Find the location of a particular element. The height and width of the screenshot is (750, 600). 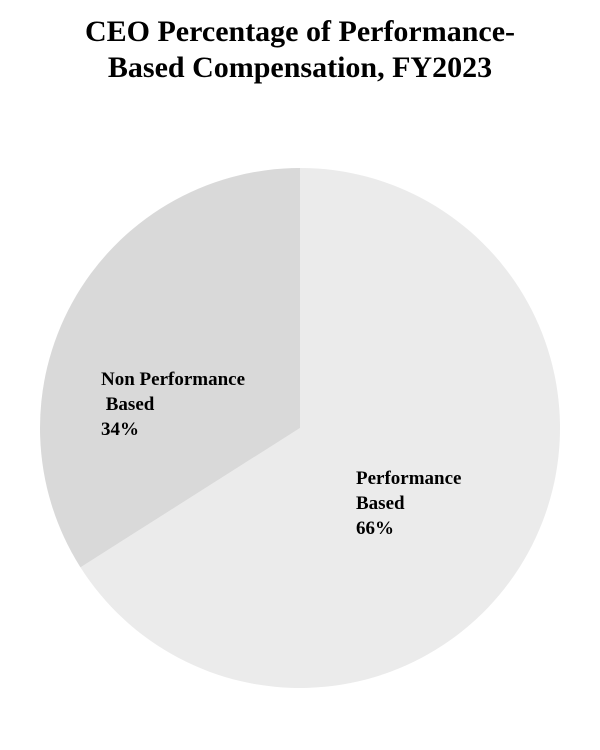

pie-slice-label-2: Non Performance Based 34% is located at coordinates (173, 404).